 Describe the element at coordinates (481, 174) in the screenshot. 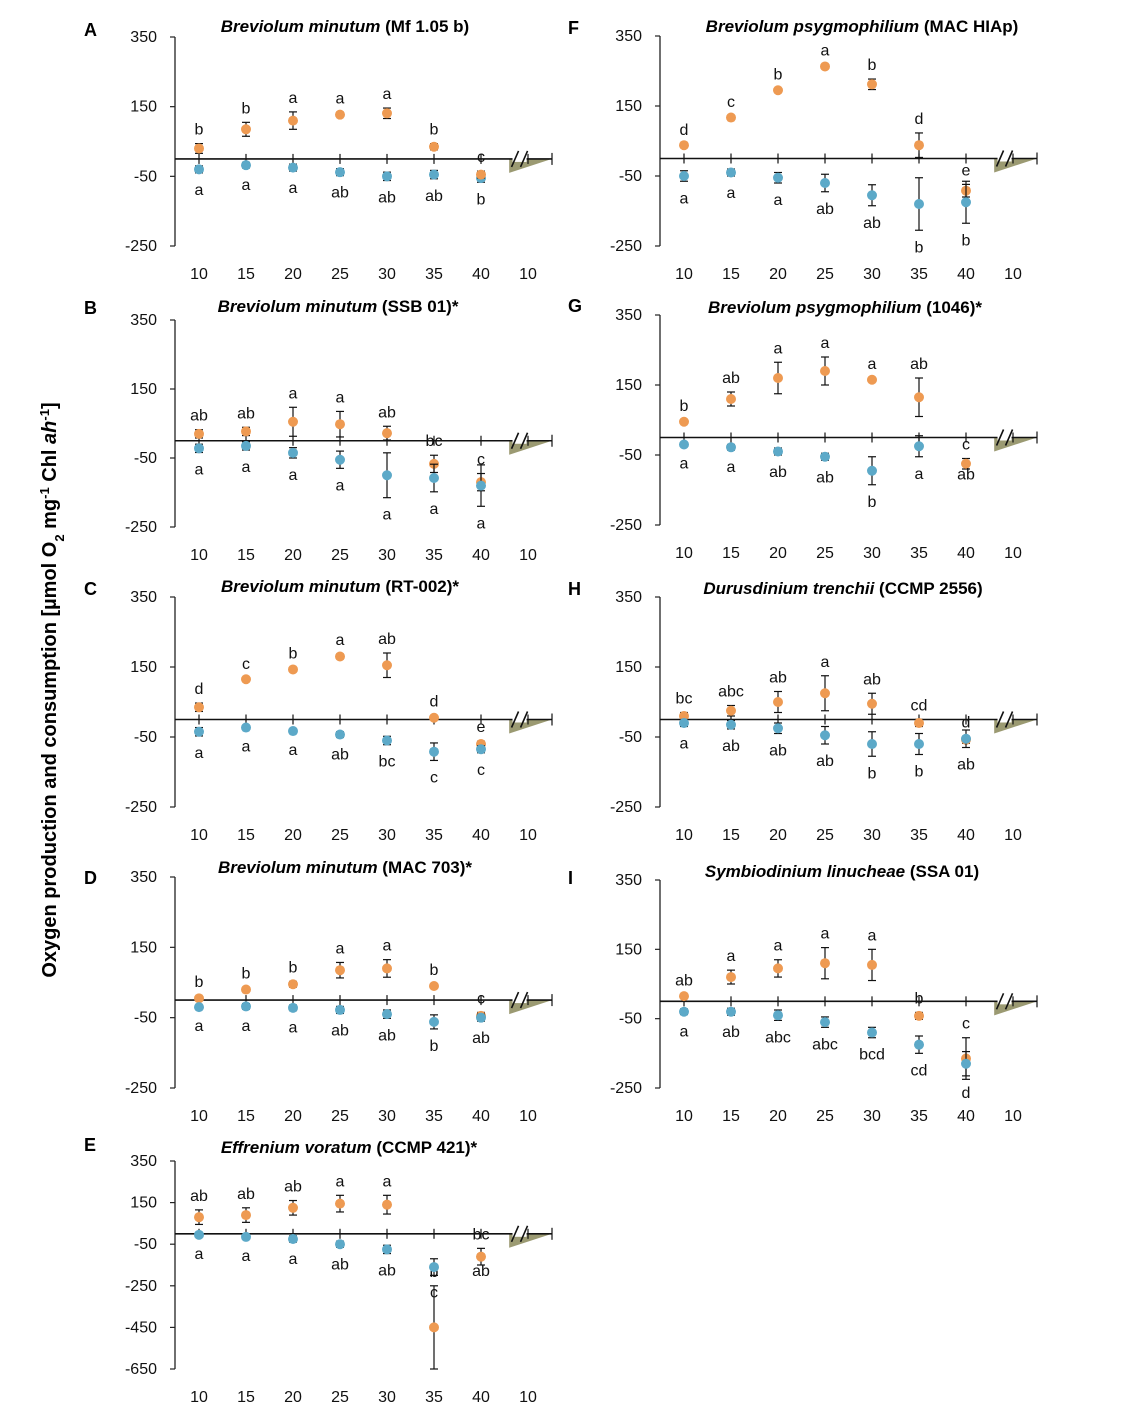

I see `production_end-point` at that location.